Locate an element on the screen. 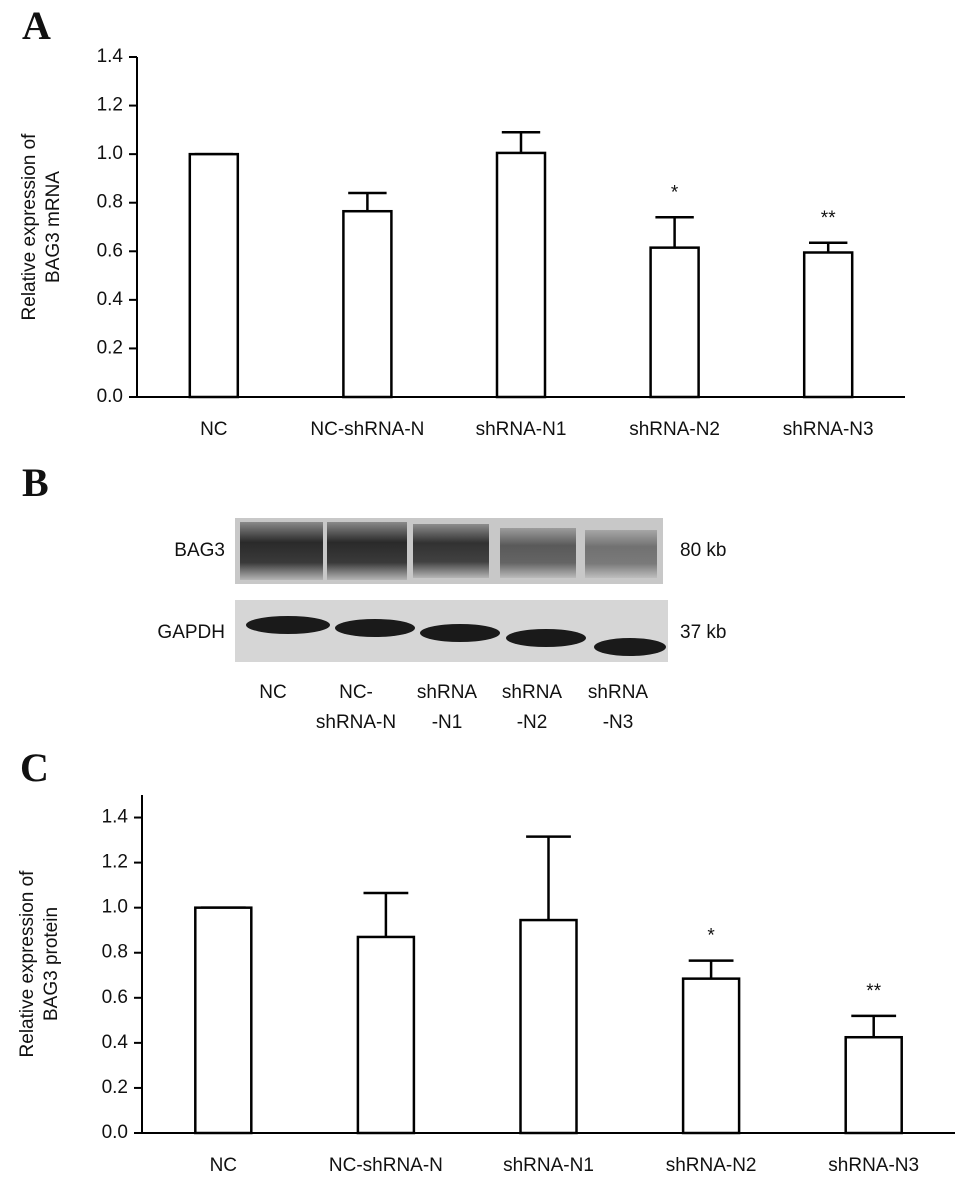 The height and width of the screenshot is (1186, 969). protein-label: GAPDH is located at coordinates (191, 632).